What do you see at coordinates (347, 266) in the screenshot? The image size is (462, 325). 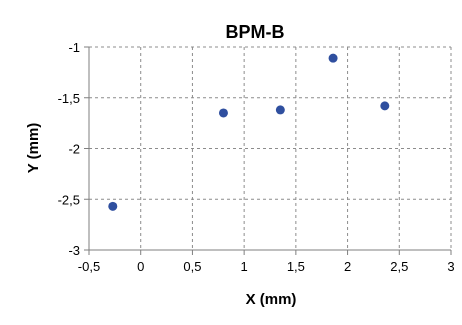 I see `x-tick-label: 2` at bounding box center [347, 266].